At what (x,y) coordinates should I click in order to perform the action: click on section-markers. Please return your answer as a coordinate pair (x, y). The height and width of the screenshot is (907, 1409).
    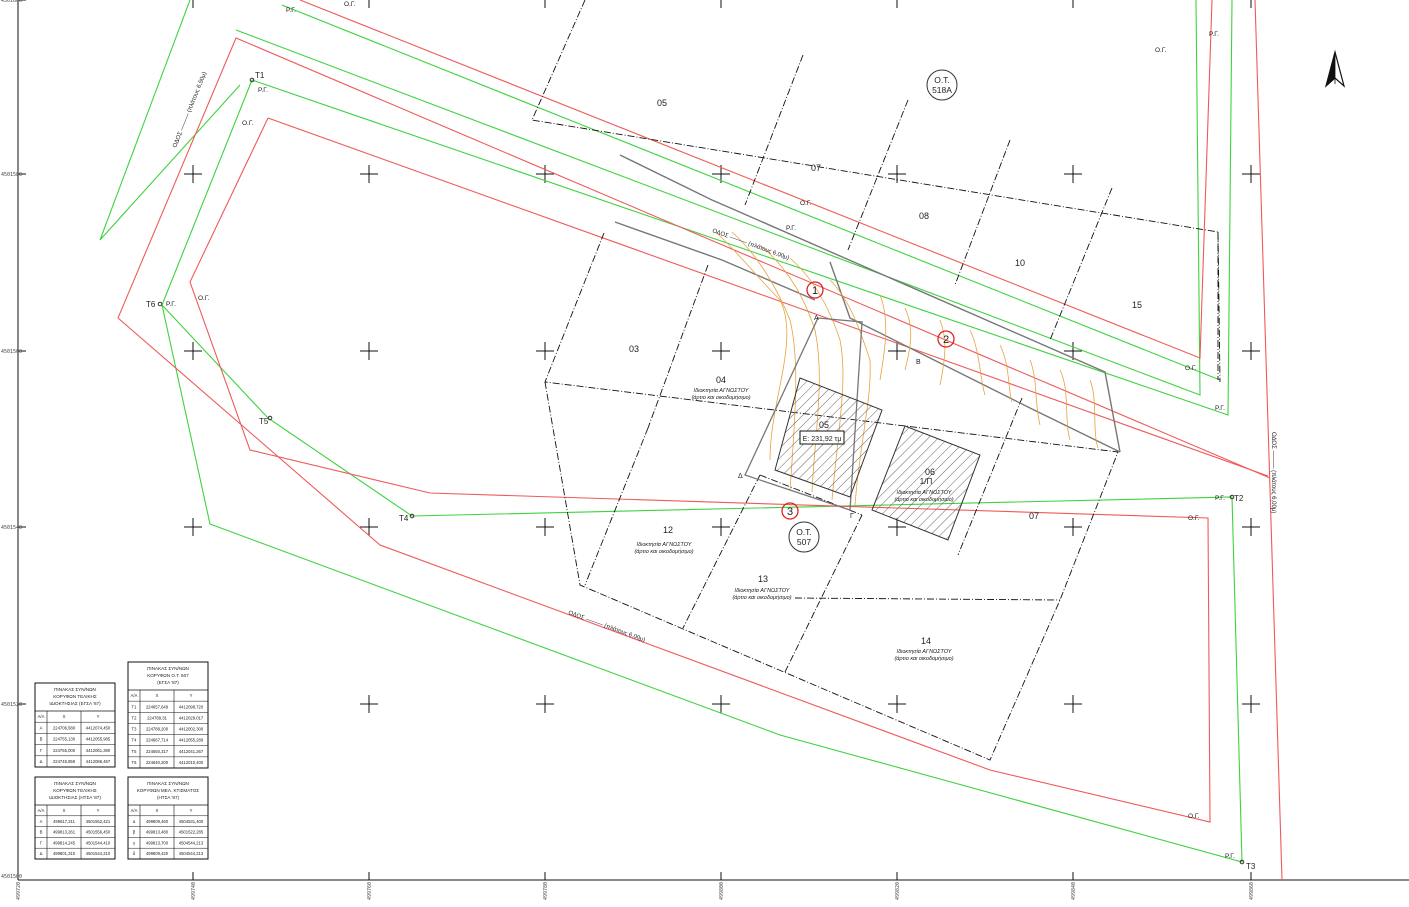
    Looking at the image, I should click on (868, 400).